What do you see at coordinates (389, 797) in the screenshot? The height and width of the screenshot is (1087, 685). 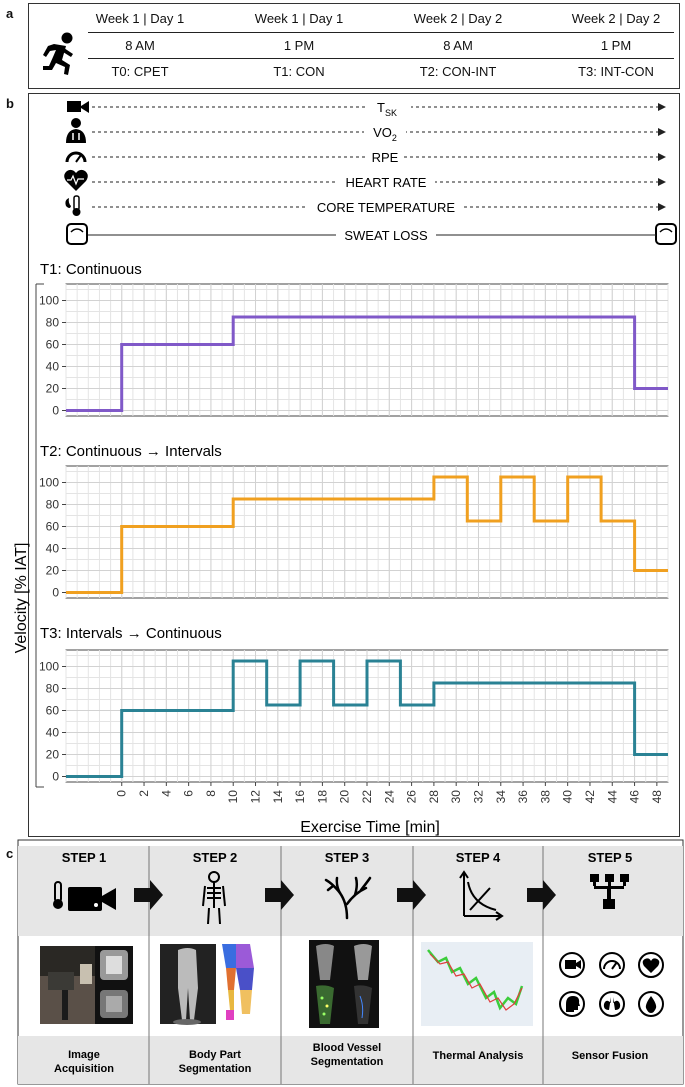 I see `x-tick-label: 24` at bounding box center [389, 797].